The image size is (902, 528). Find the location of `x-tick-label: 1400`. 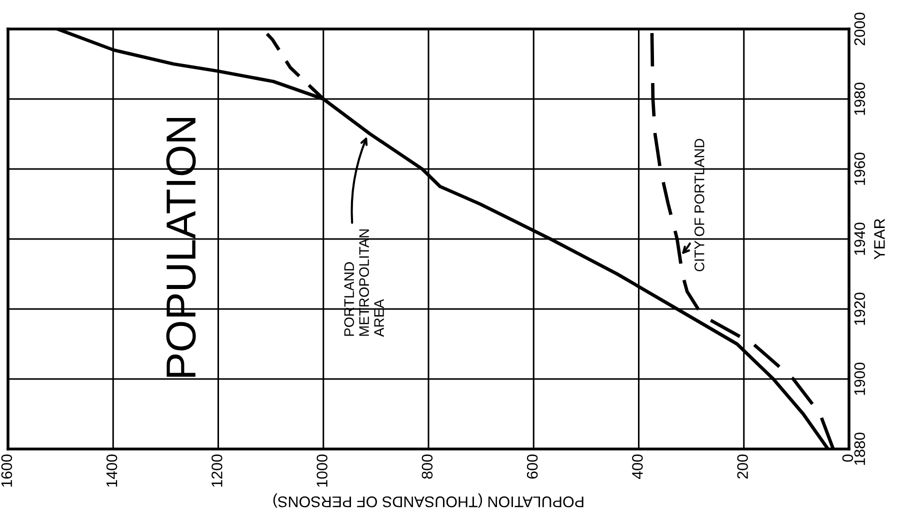

x-tick-label: 1400 is located at coordinates (112, 470).